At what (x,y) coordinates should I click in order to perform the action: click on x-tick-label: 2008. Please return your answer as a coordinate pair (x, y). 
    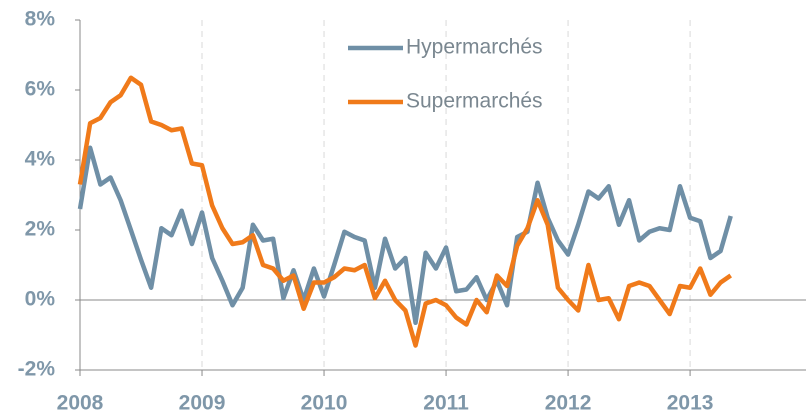
    Looking at the image, I should click on (80, 403).